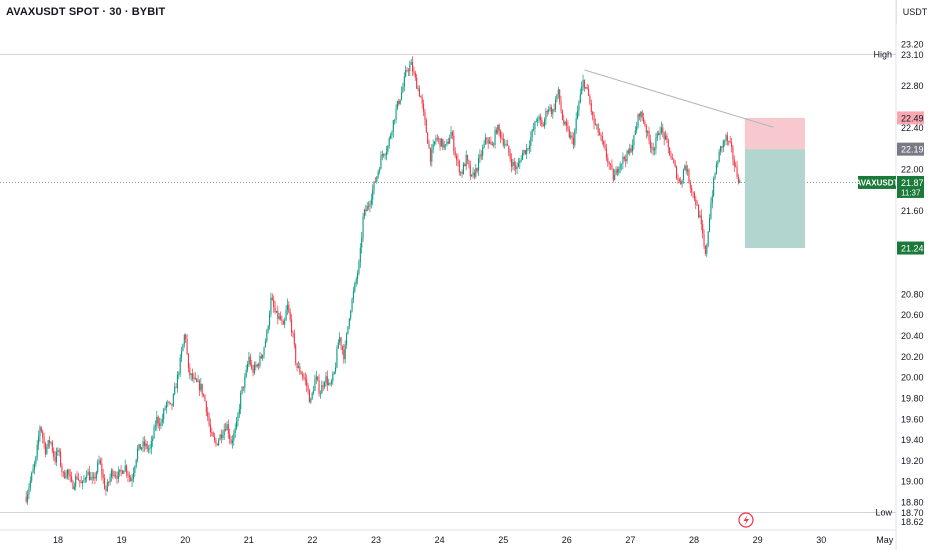  Describe the element at coordinates (912, 86) in the screenshot. I see `price-tick-label: 22.80` at that location.